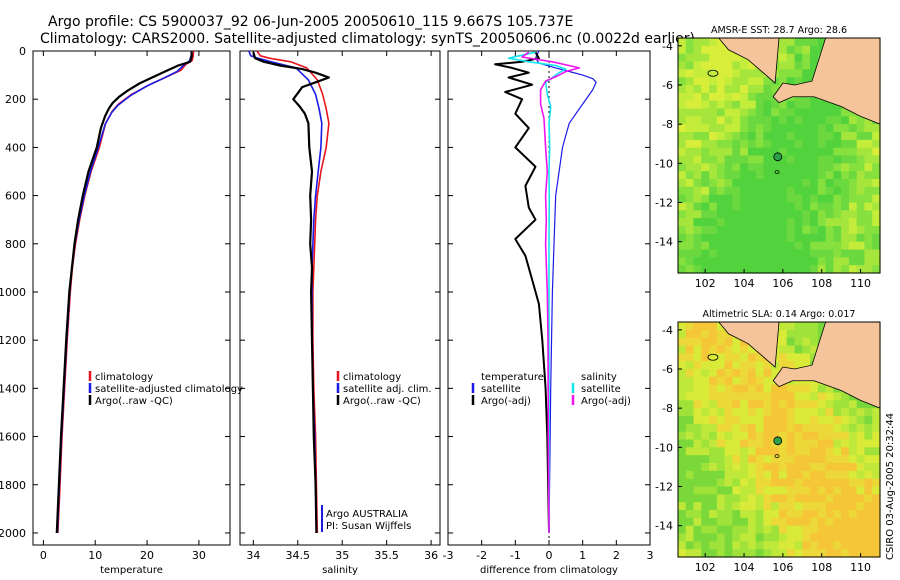 This screenshot has width=900, height=580. Describe the element at coordinates (13, 437) in the screenshot. I see `temperature-ytick-label: 1600` at that location.